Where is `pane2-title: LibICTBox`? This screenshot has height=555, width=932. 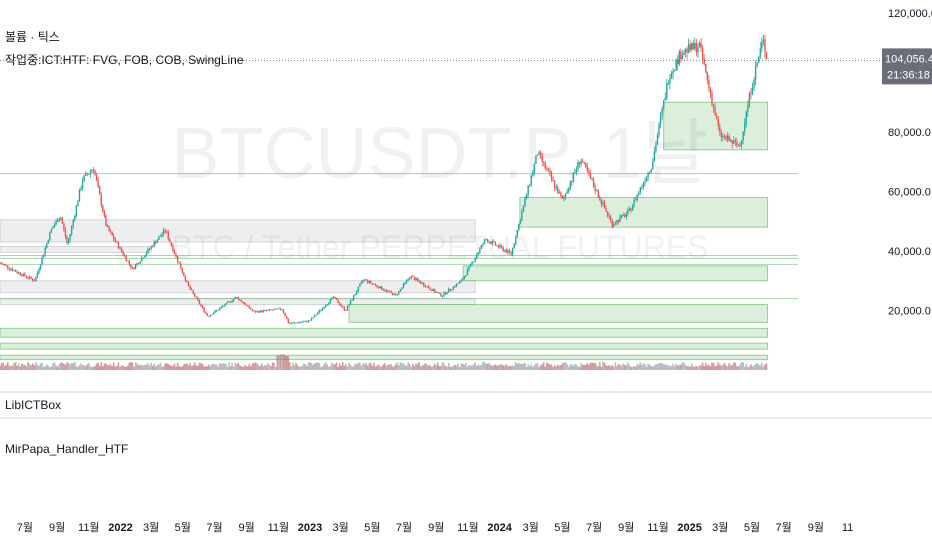 pane2-title: LibICTBox is located at coordinates (33, 405).